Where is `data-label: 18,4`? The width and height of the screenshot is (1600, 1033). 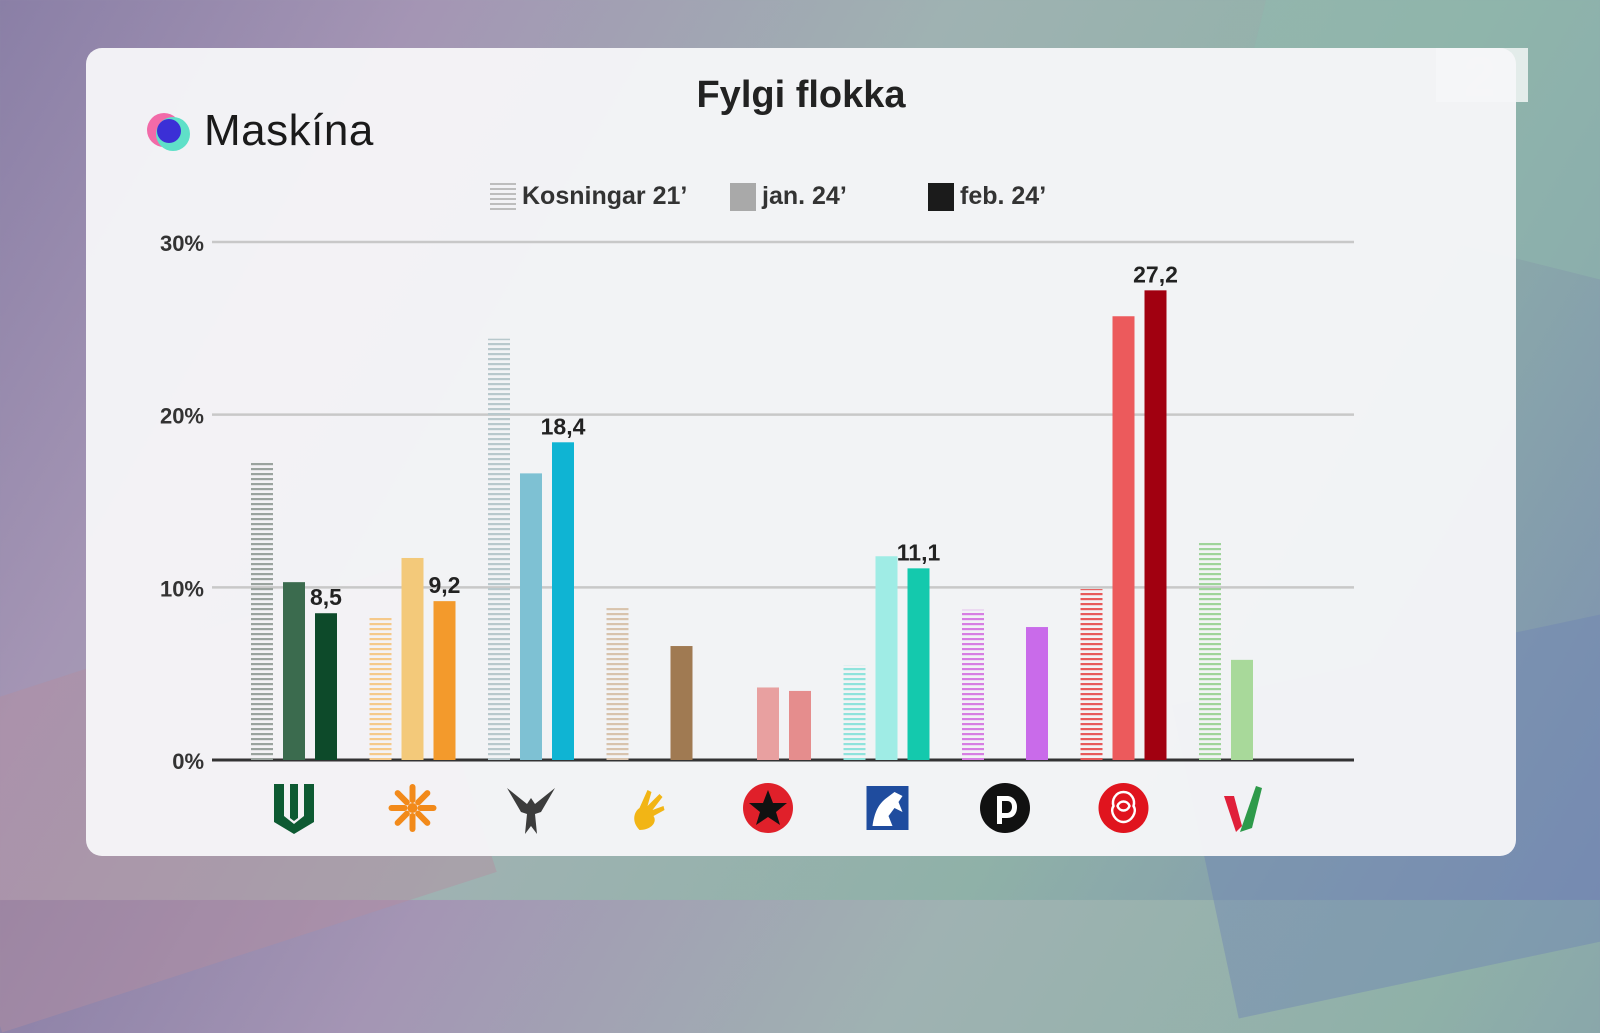
data-label: 18,4 is located at coordinates (563, 426).